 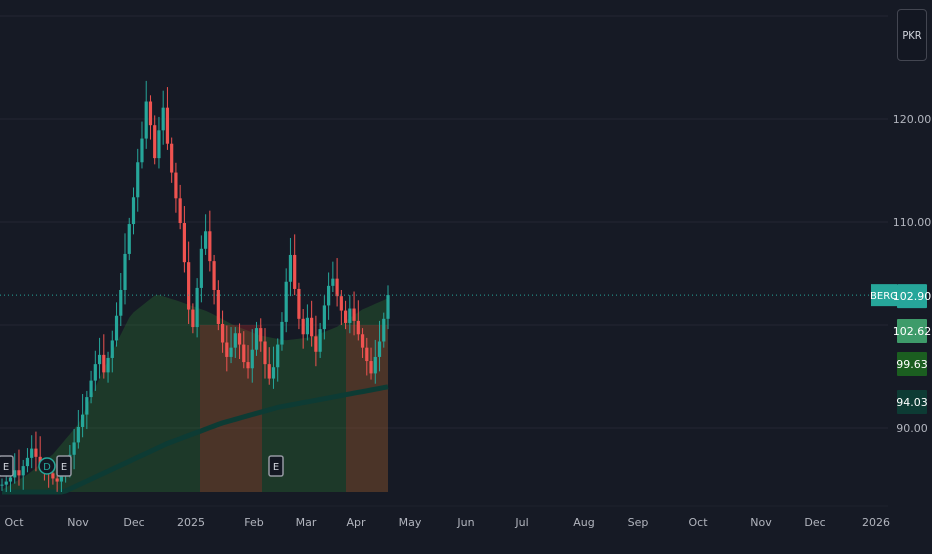 What do you see at coordinates (912, 35) in the screenshot?
I see `currency-button: PKR` at bounding box center [912, 35].